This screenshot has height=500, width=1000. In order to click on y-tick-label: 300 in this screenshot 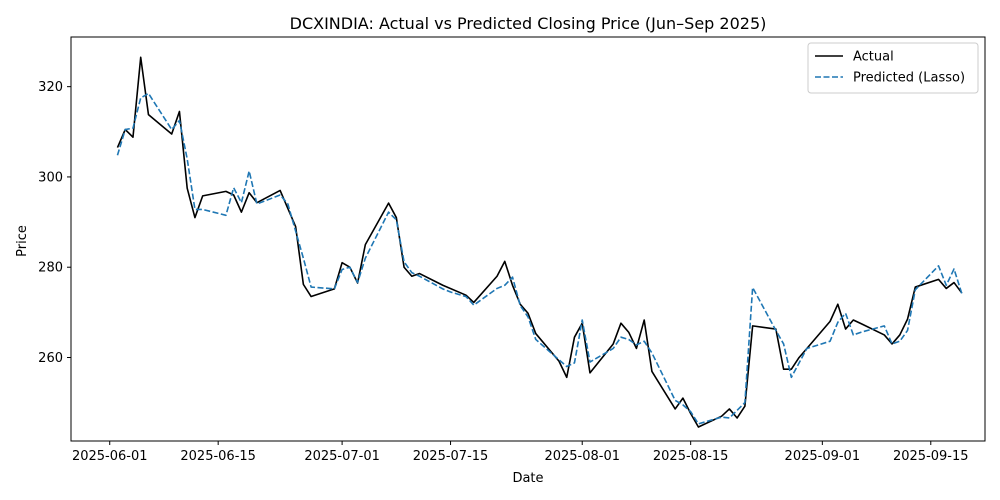, I will do `click(50, 177)`.